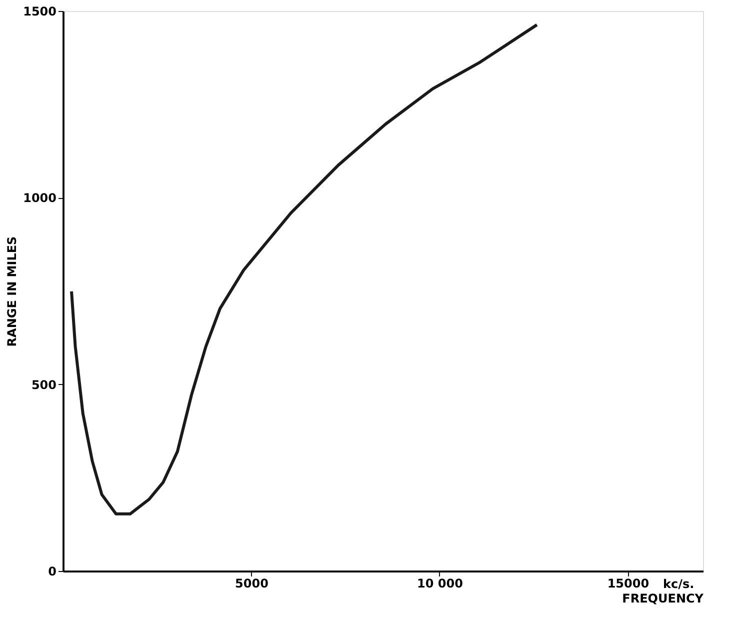  I want to click on y-tick-label: 500, so click(43, 385).